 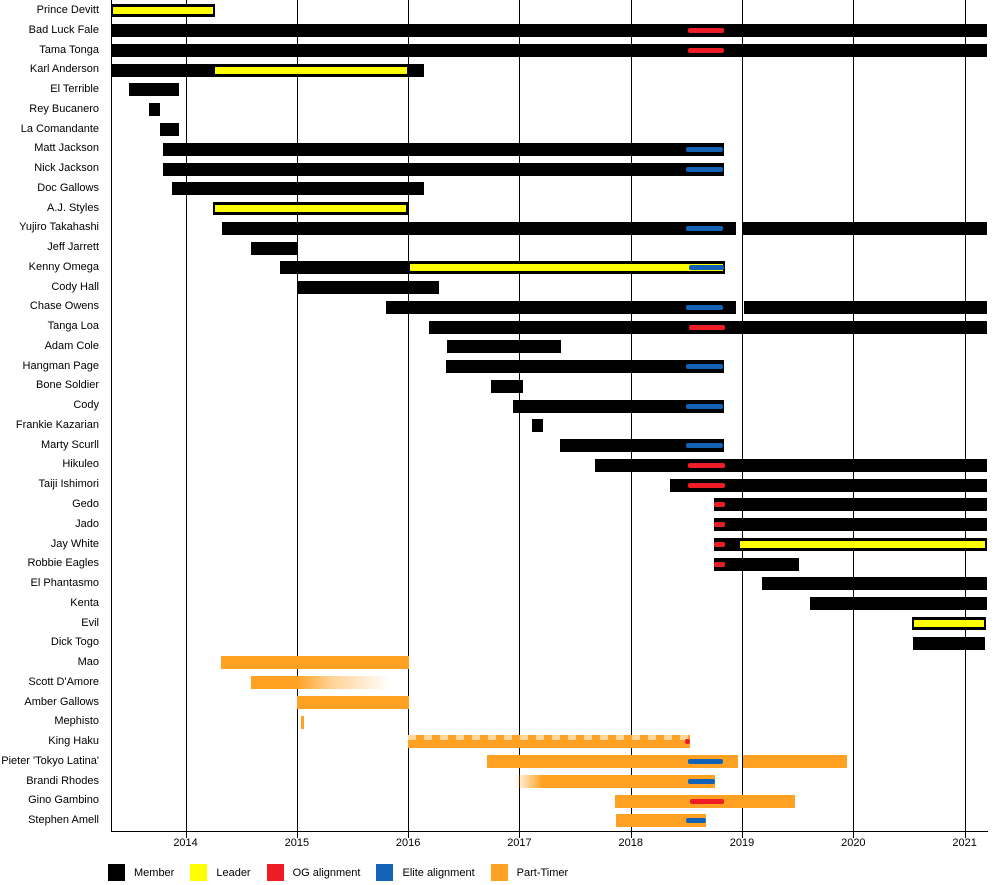 I want to click on row-label: Robbie Eagles, so click(x=63, y=563).